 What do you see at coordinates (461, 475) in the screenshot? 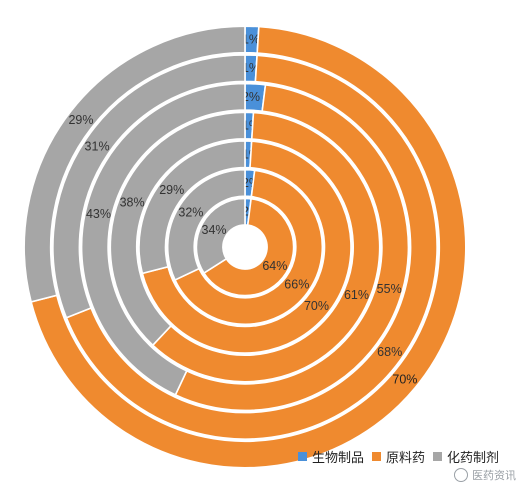
I see `wechat-icon` at bounding box center [461, 475].